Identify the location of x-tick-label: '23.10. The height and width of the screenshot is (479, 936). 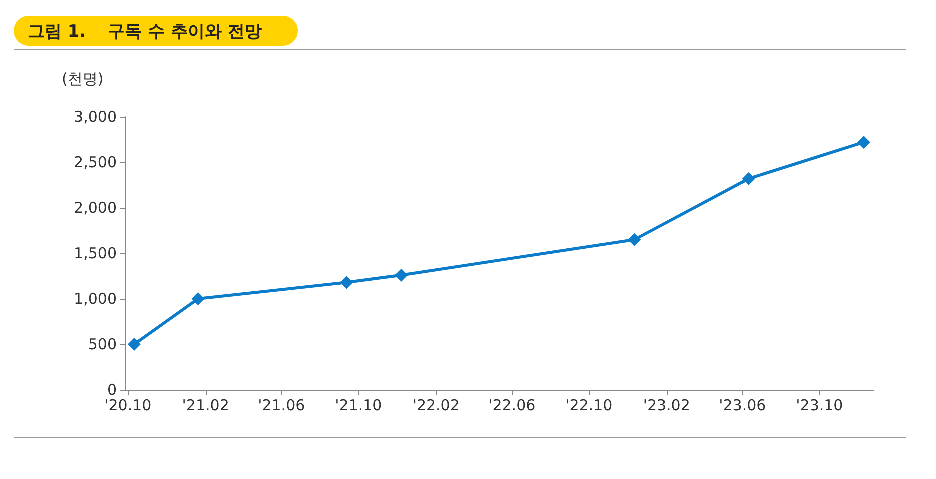
(820, 405).